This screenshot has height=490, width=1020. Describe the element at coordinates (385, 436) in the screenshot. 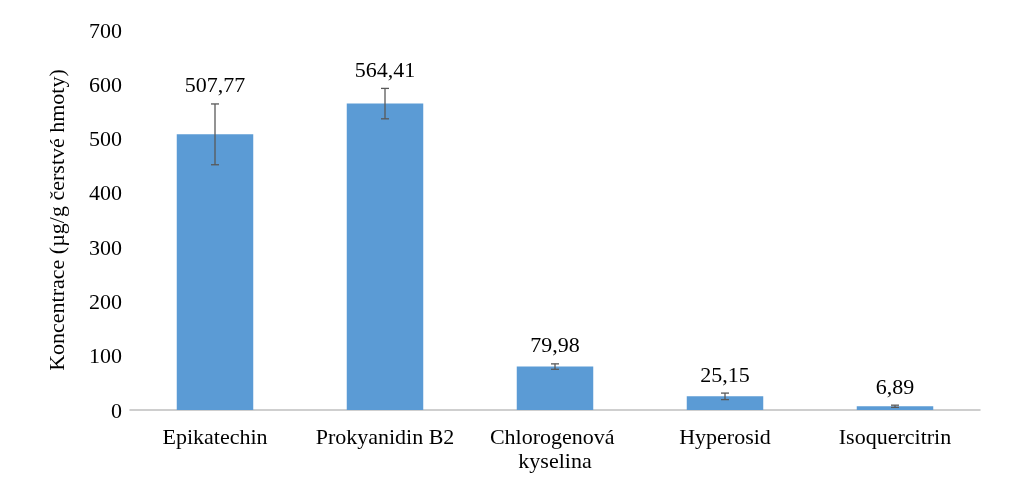

I see `x-tick-label: Prokyanidin B2` at that location.